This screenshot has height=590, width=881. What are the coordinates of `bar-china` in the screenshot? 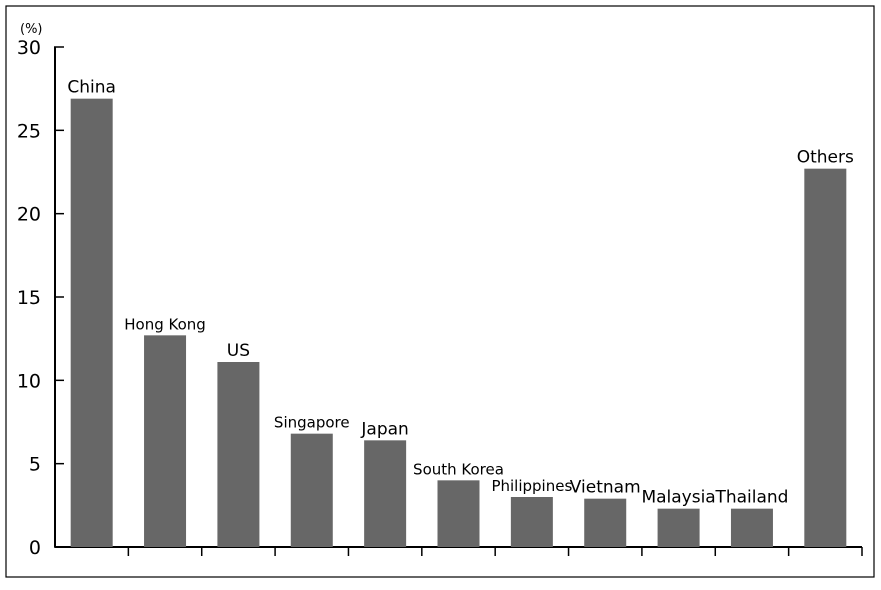 It's located at (91, 323).